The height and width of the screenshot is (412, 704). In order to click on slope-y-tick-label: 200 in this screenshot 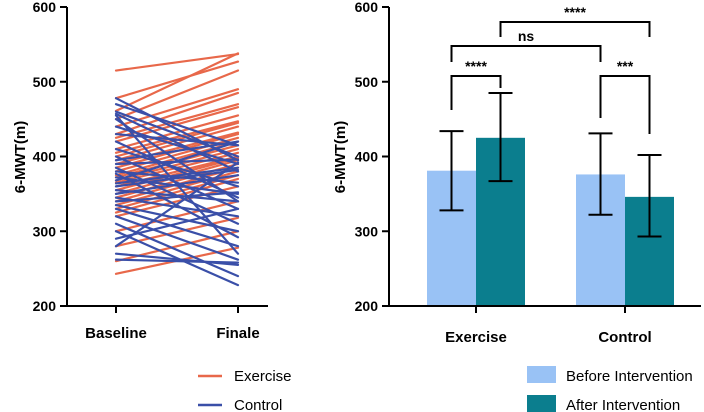, I will do `click(45, 306)`.